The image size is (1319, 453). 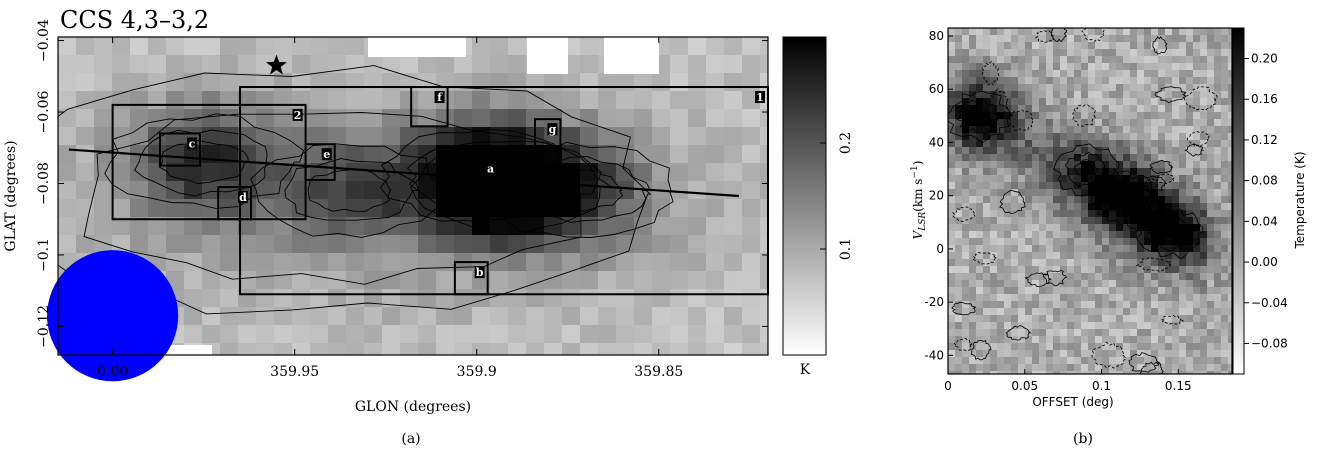 I want to click on heatmap-cell-b-1909, so click(x=1113, y=354).